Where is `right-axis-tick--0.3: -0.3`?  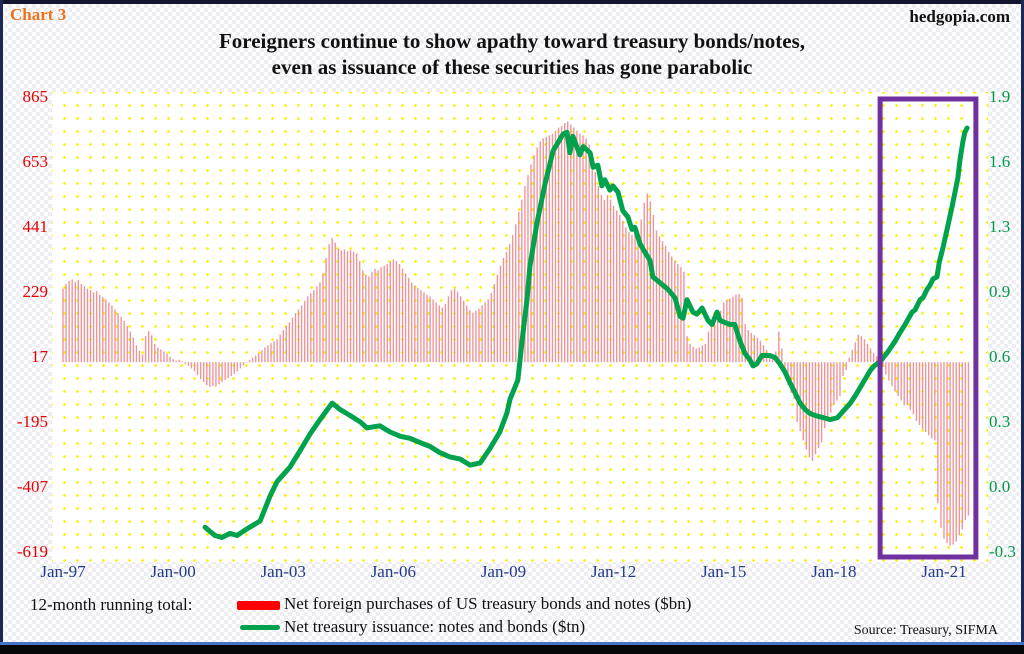 right-axis-tick--0.3: -0.3 is located at coordinates (1002, 551).